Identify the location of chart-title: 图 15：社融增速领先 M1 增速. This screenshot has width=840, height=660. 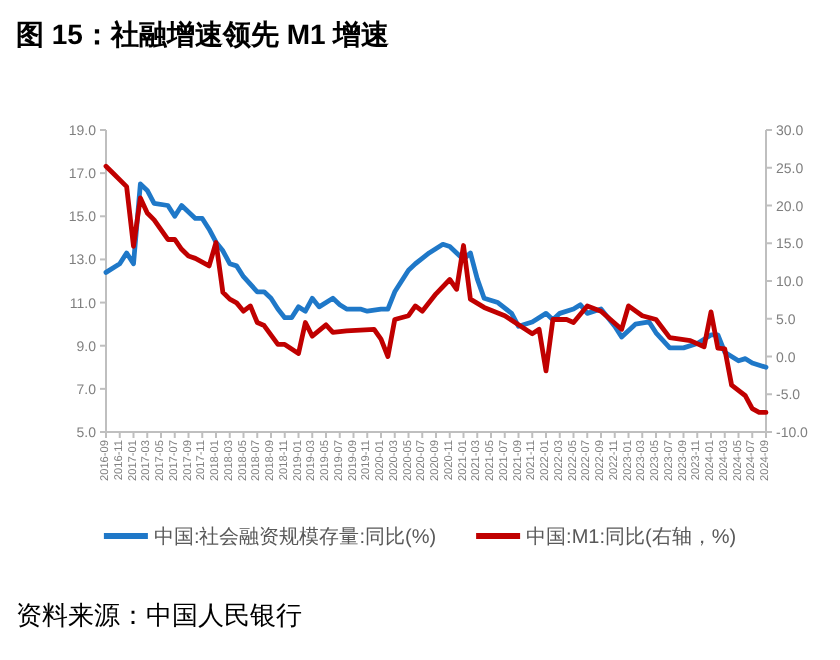
(204, 34).